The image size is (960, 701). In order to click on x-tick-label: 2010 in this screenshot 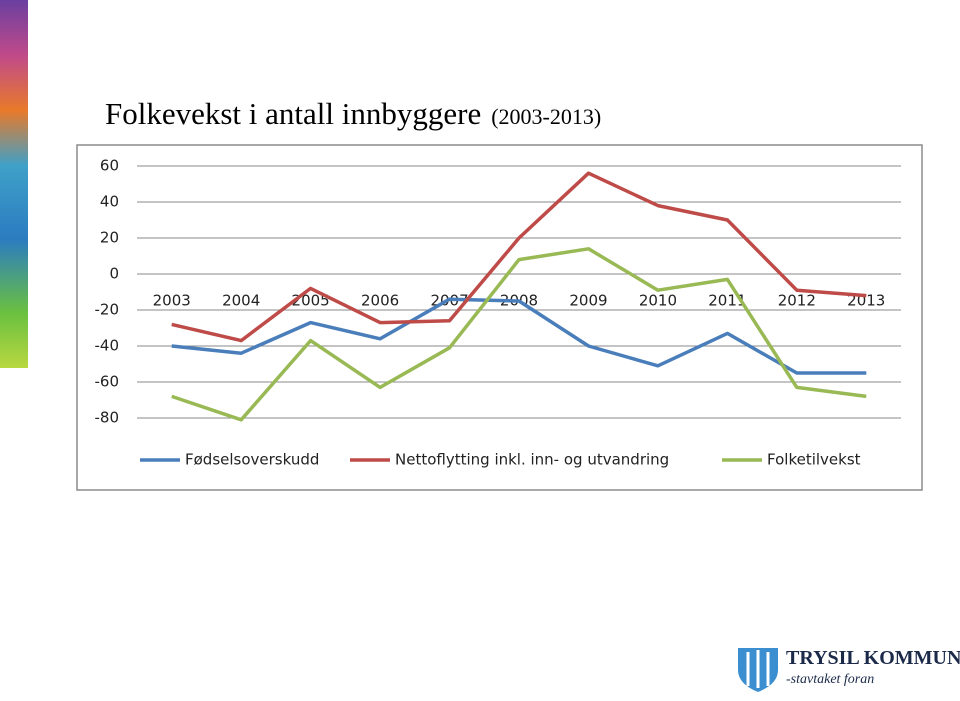, I will do `click(658, 301)`.